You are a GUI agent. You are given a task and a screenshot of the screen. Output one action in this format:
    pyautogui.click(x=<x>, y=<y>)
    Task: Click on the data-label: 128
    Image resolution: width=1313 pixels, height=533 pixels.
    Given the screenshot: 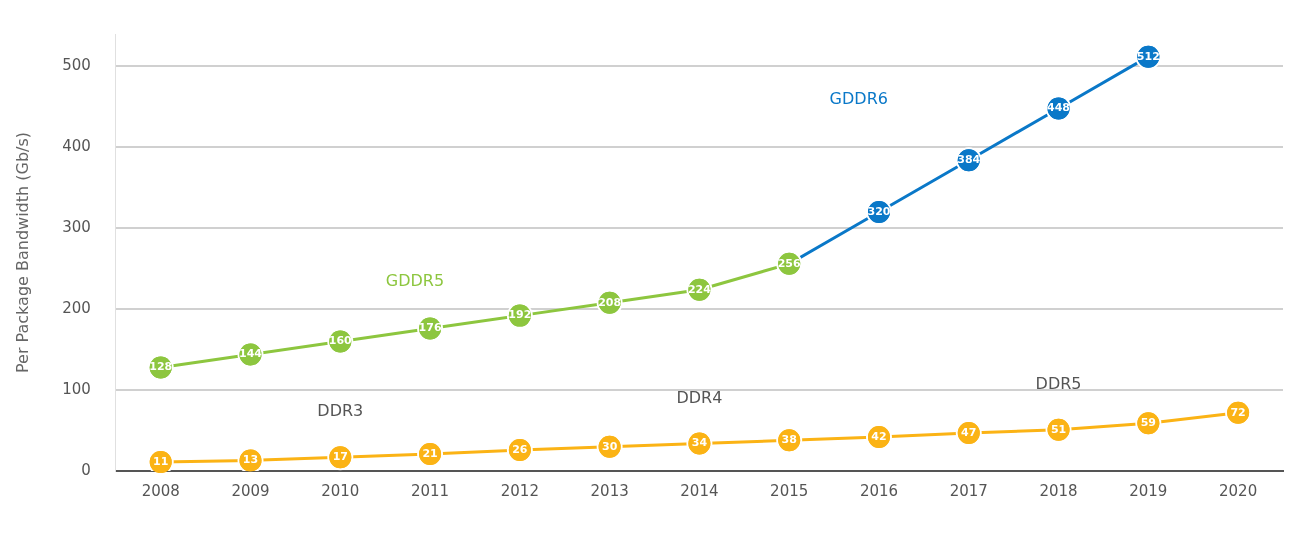 What is the action you would take?
    pyautogui.click(x=161, y=367)
    